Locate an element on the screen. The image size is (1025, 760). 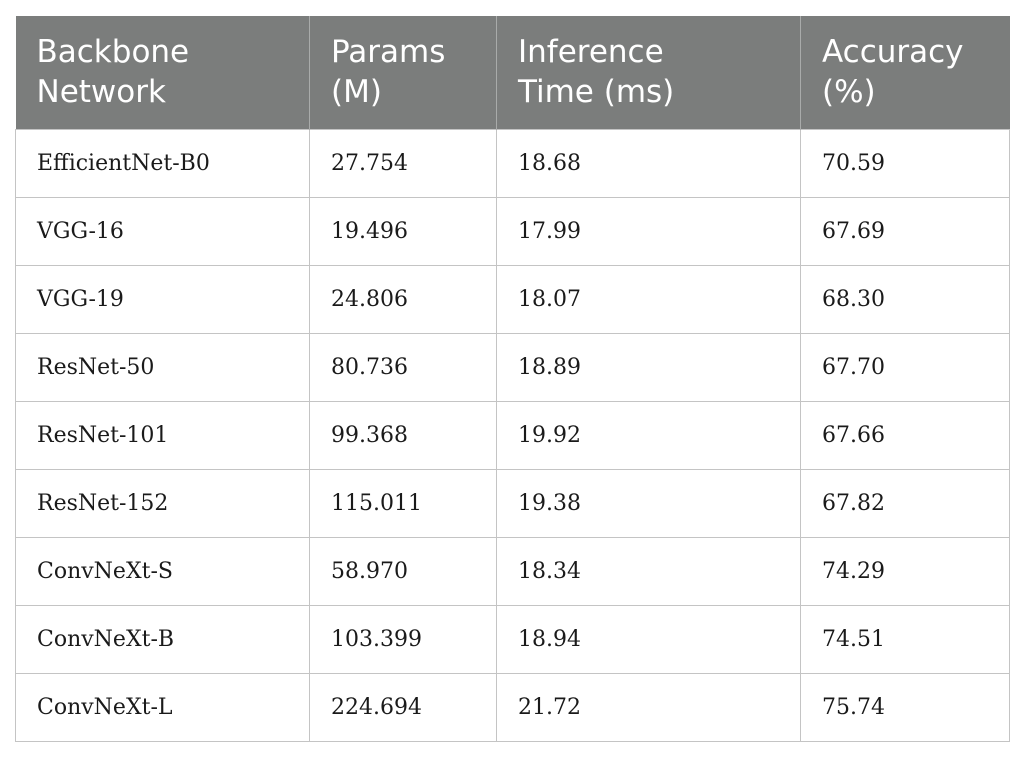
cell-accuracy: 70.59 is located at coordinates (905, 163).